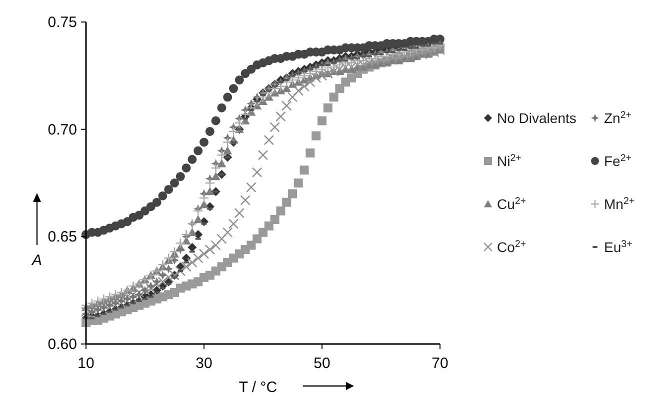 This screenshot has width=655, height=402. Describe the element at coordinates (618, 118) in the screenshot. I see `legend-label: Zn$^{2+}$` at that location.